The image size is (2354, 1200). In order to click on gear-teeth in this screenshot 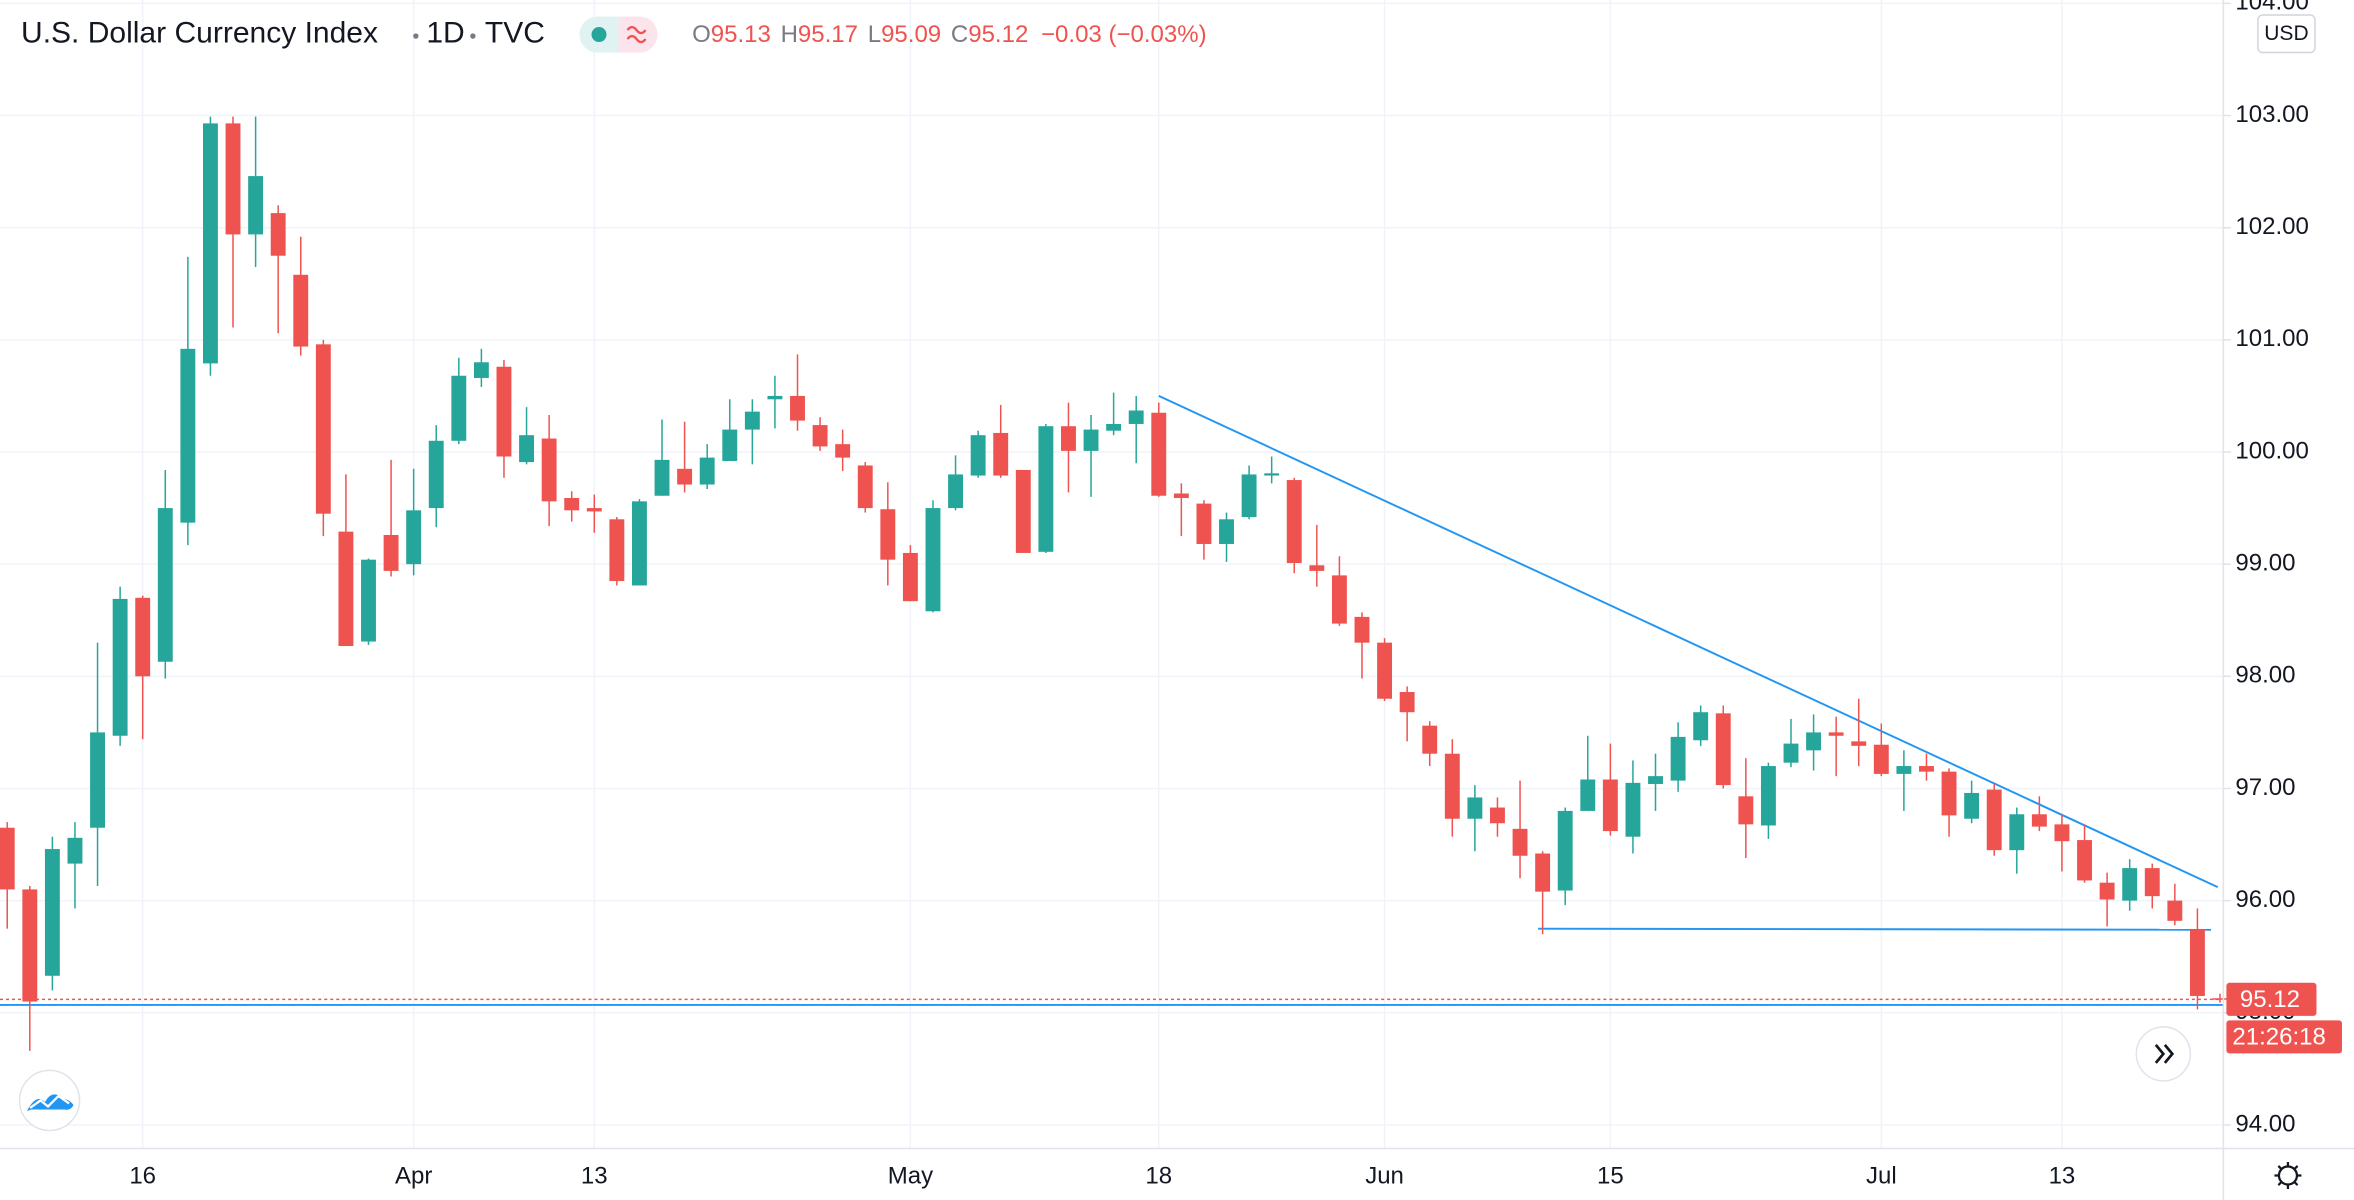, I will do `click(2288, 1176)`.